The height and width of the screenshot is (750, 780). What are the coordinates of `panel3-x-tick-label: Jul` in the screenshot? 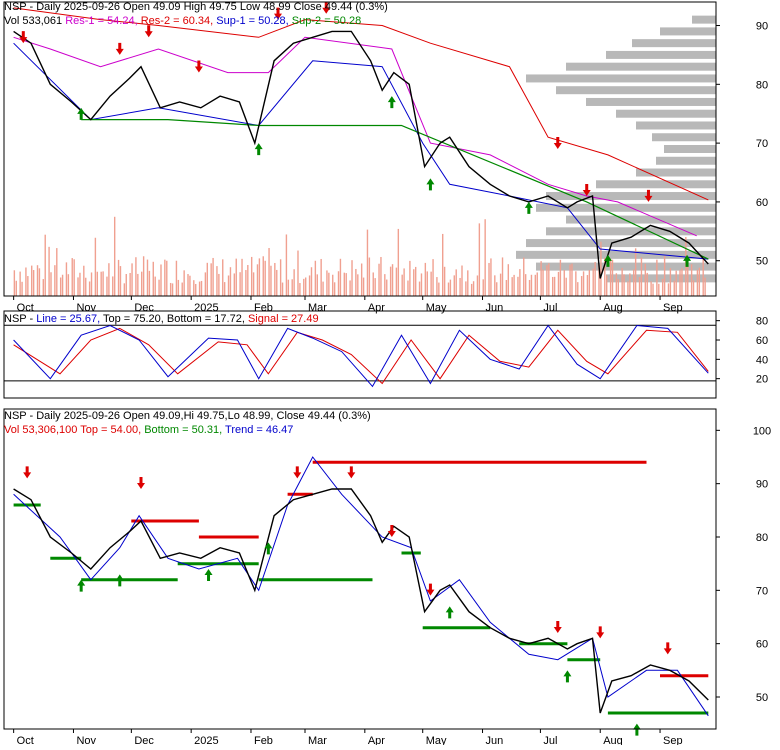 It's located at (550, 740).